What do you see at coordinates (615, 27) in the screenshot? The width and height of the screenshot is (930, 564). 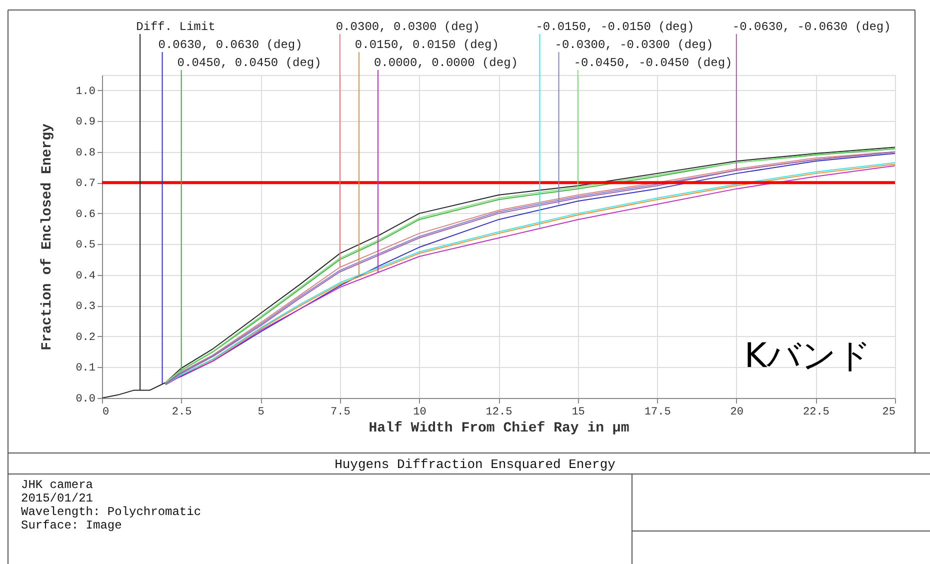 I see `annotation: -0.0150, -0.0150 (deg)` at bounding box center [615, 27].